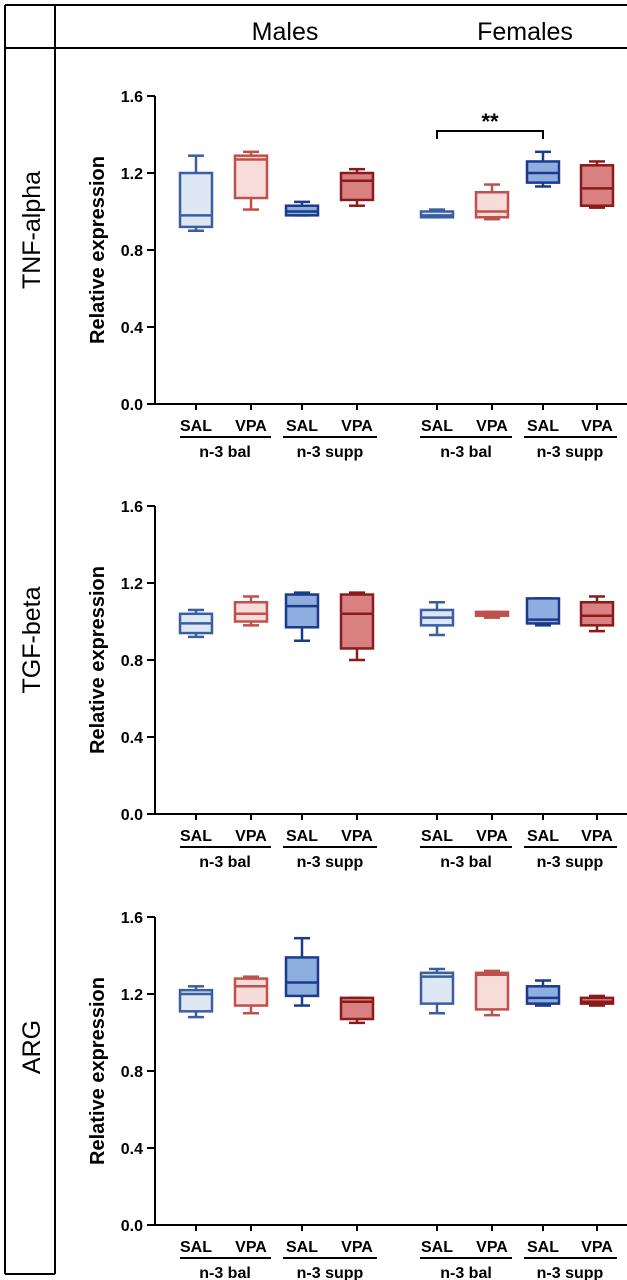  I want to click on header-males: Males, so click(285, 32).